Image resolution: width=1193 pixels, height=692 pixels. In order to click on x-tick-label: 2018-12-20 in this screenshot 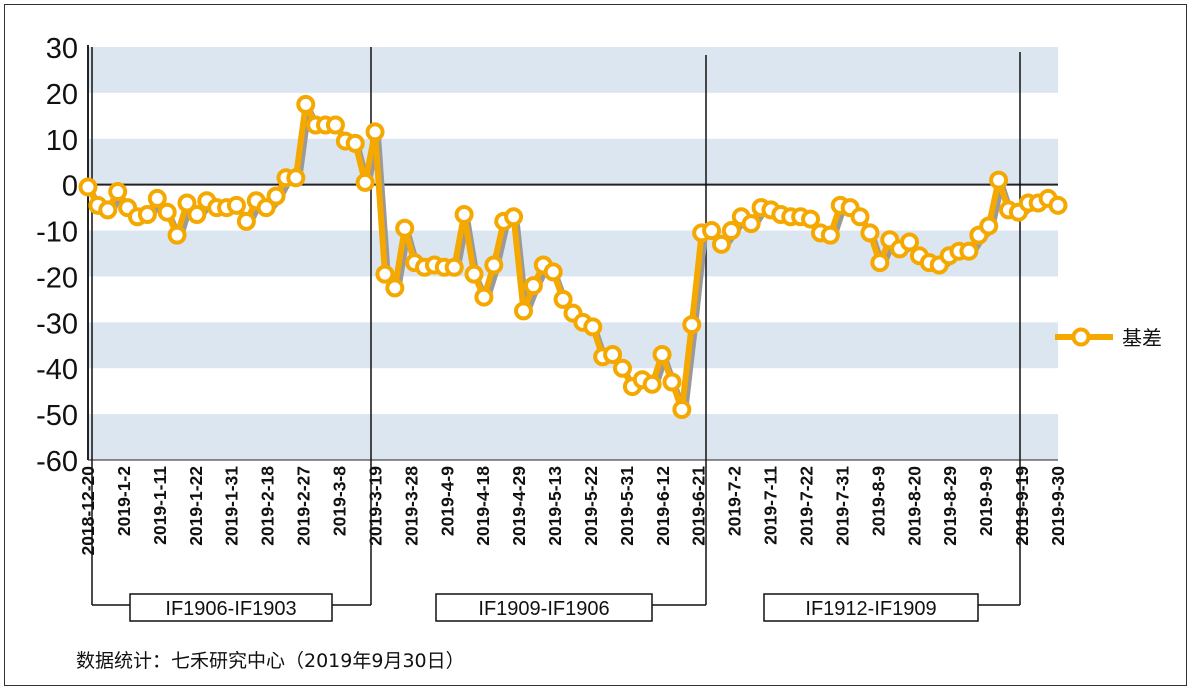, I will do `click(88, 511)`.